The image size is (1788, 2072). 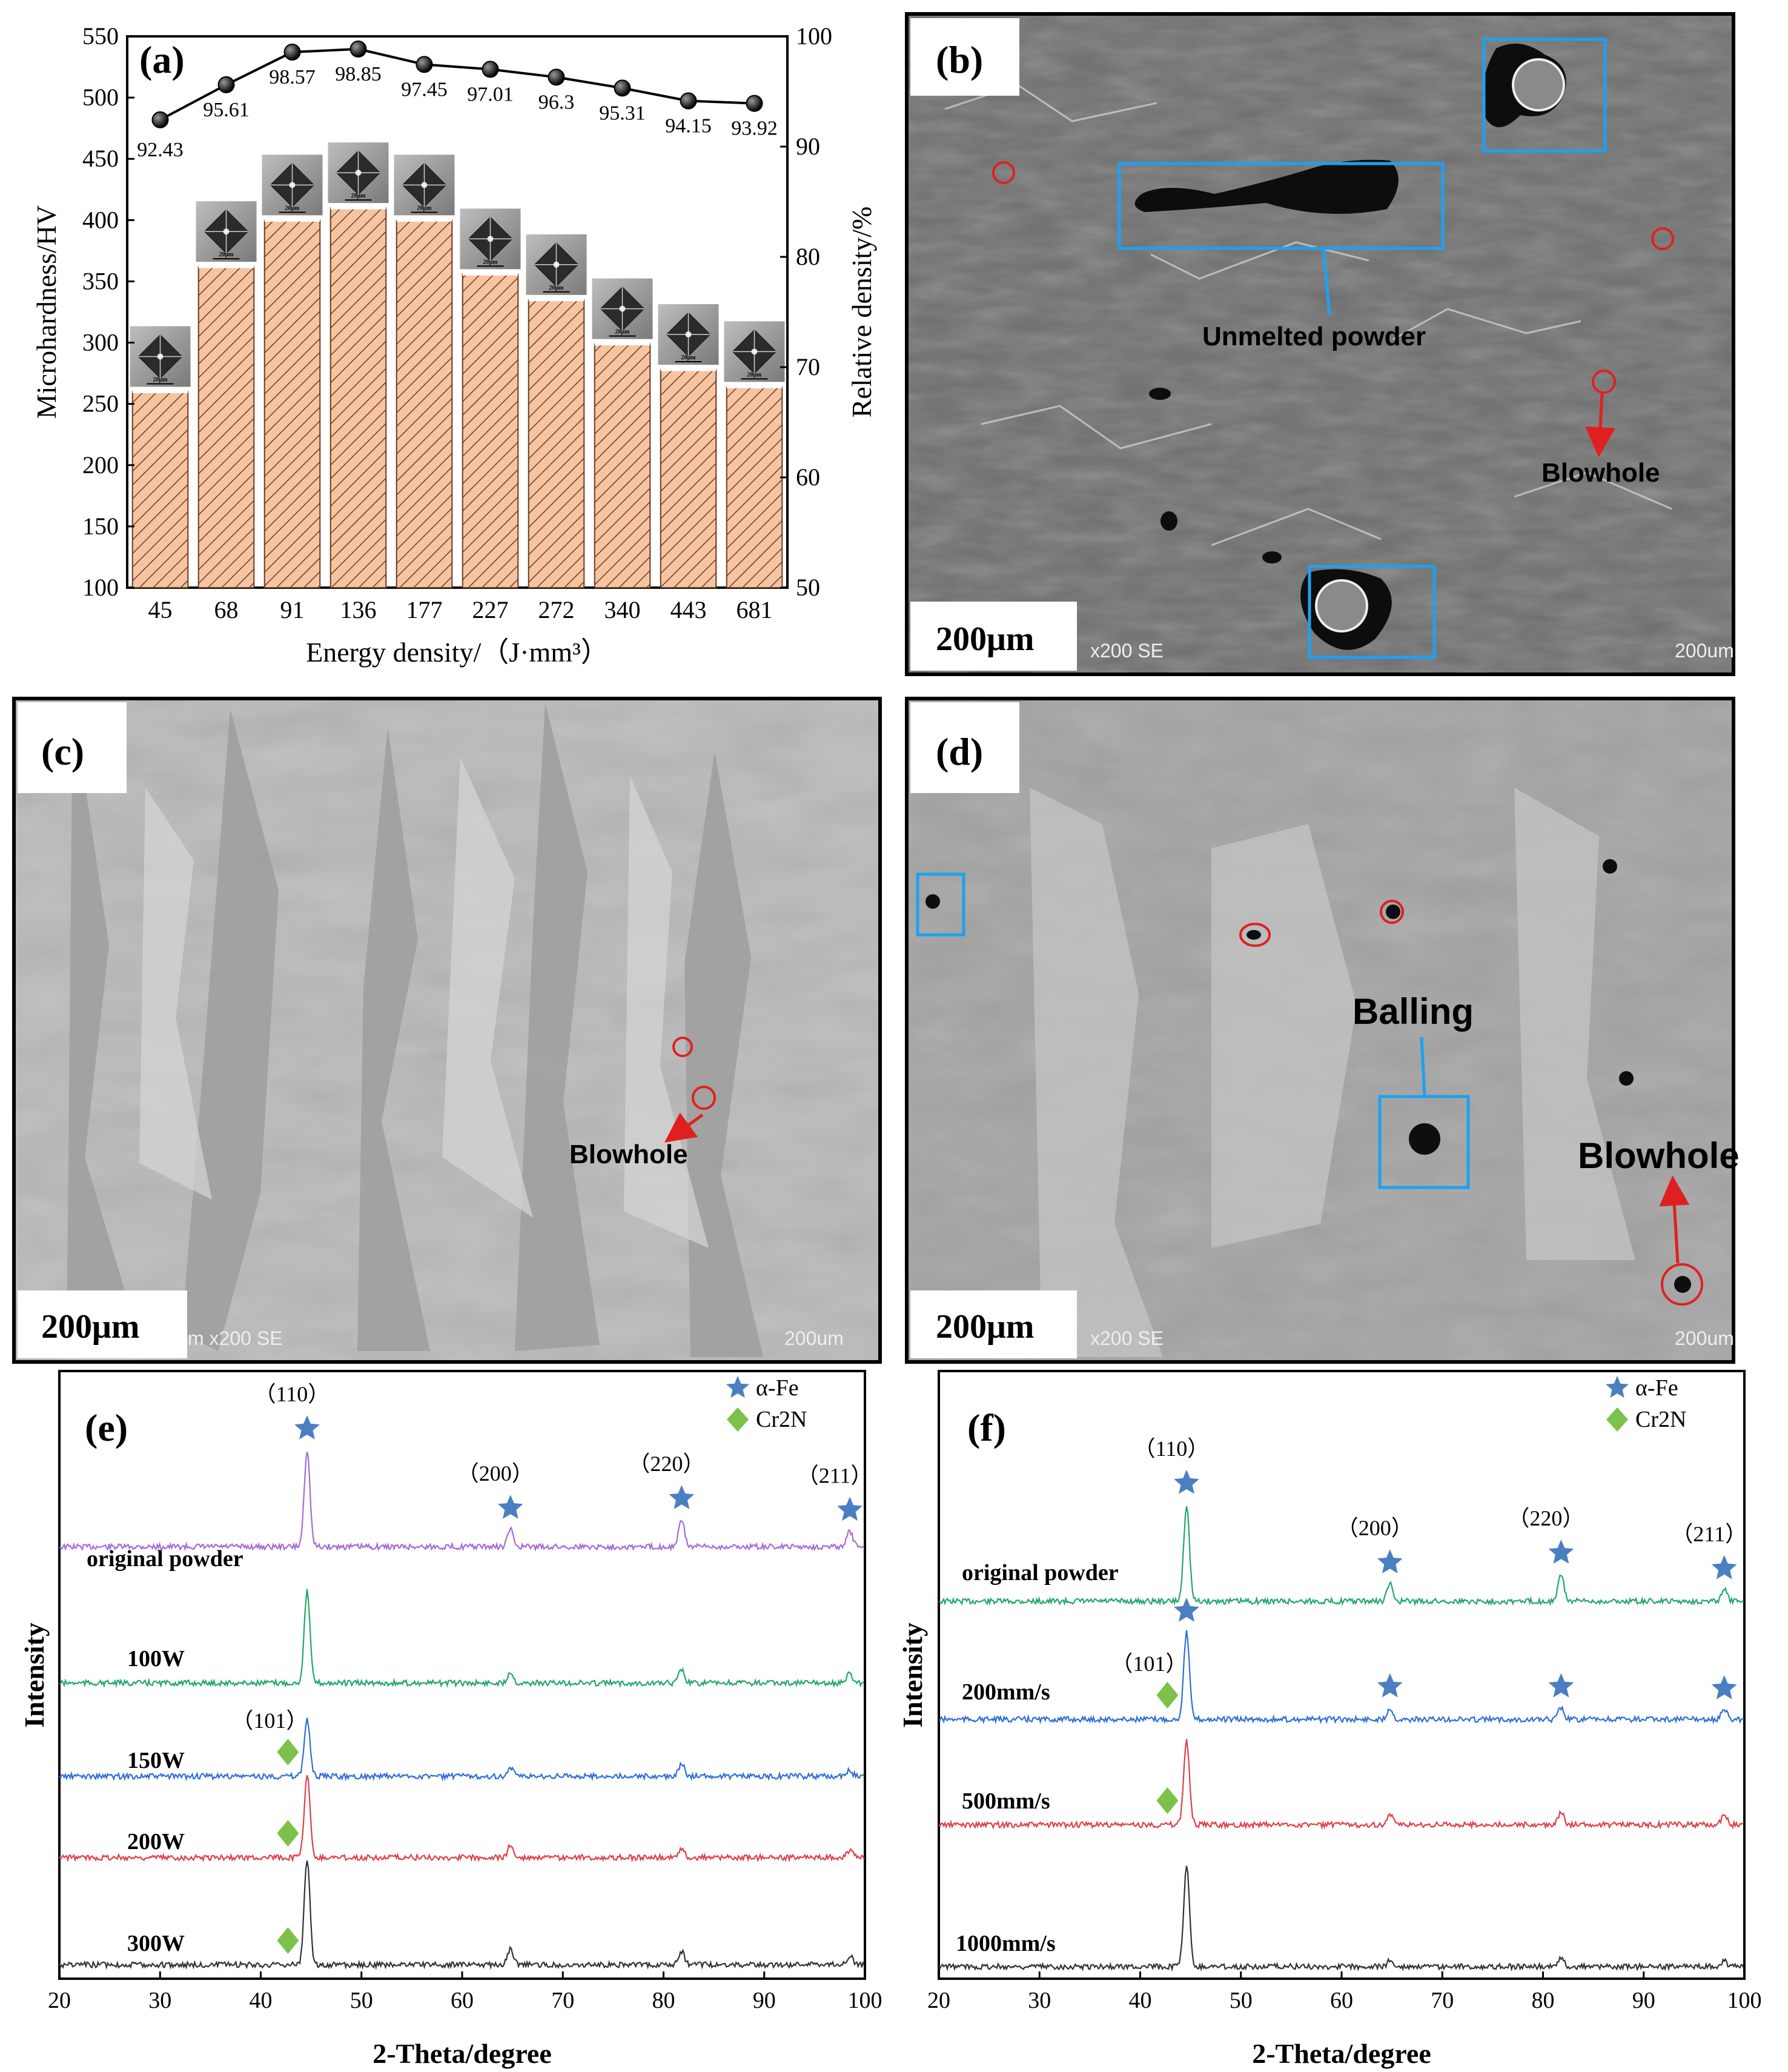 What do you see at coordinates (270, 1720) in the screenshot?
I see `cr2n-peak-label: （101）` at bounding box center [270, 1720].